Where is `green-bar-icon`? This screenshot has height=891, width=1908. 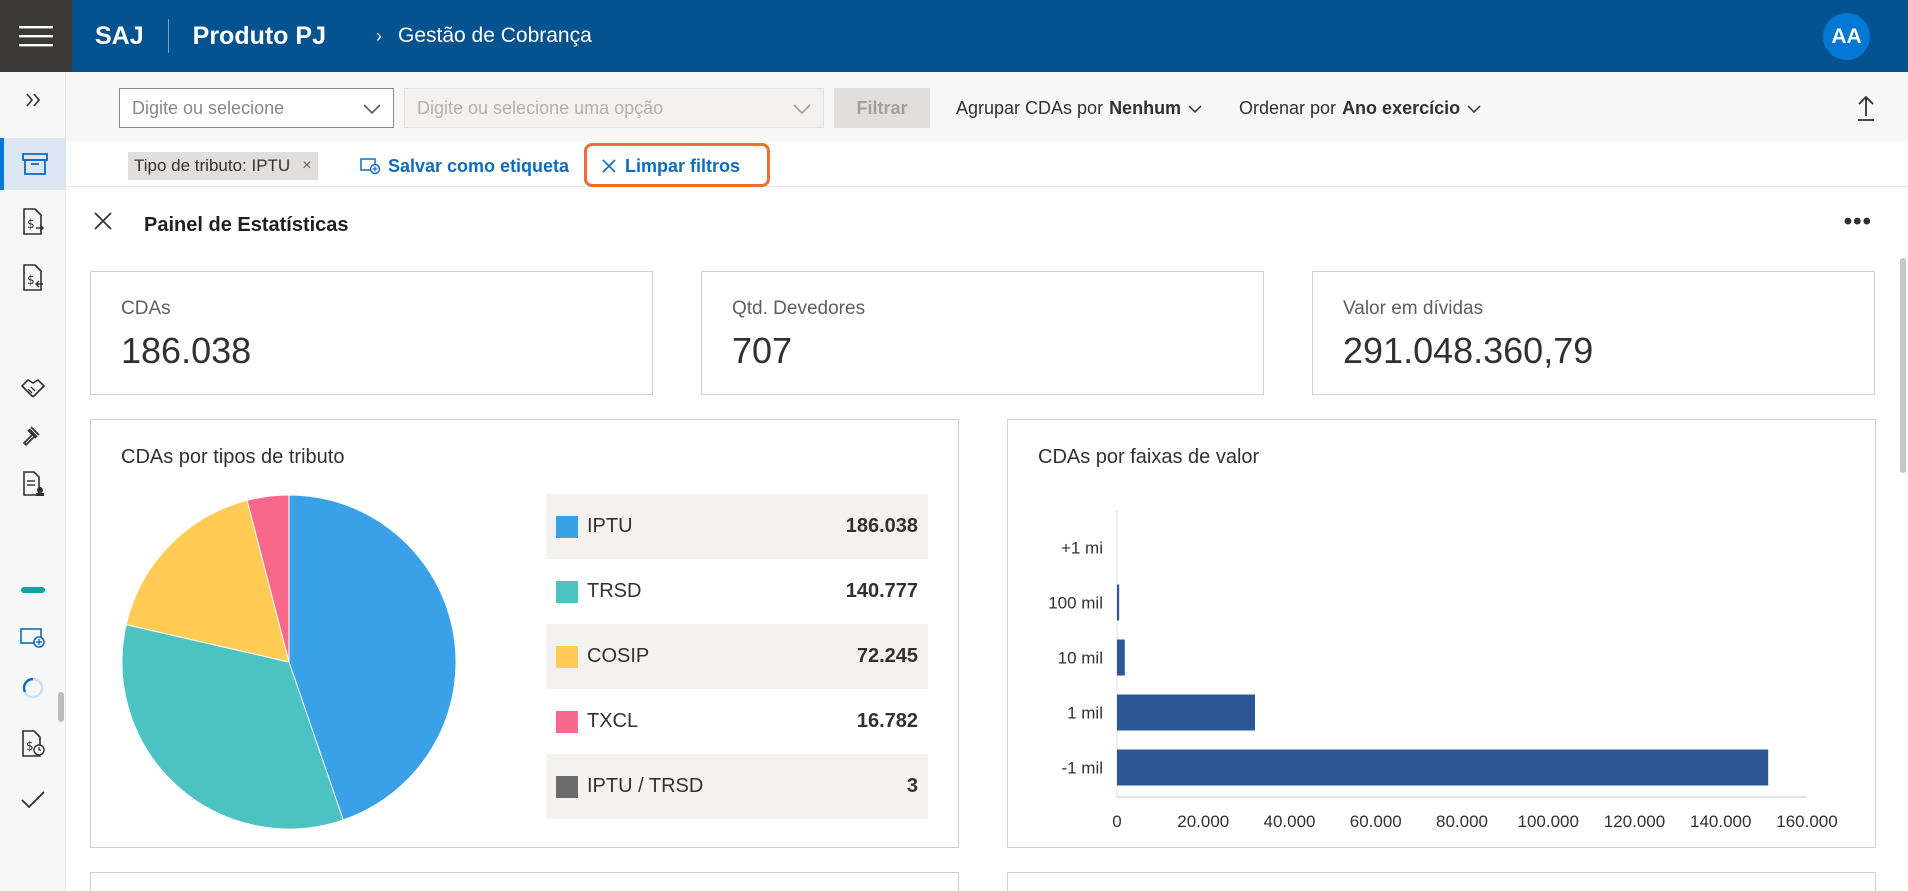
green-bar-icon is located at coordinates (33, 590).